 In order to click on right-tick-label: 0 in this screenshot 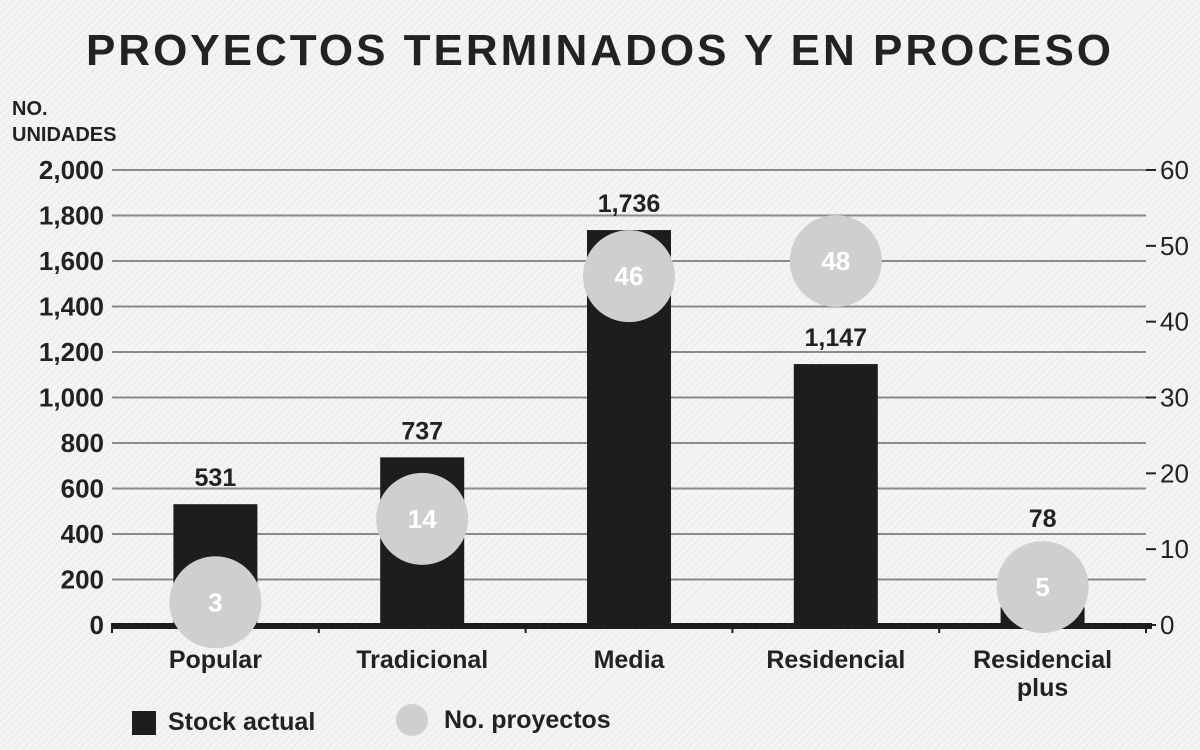, I will do `click(1167, 625)`.